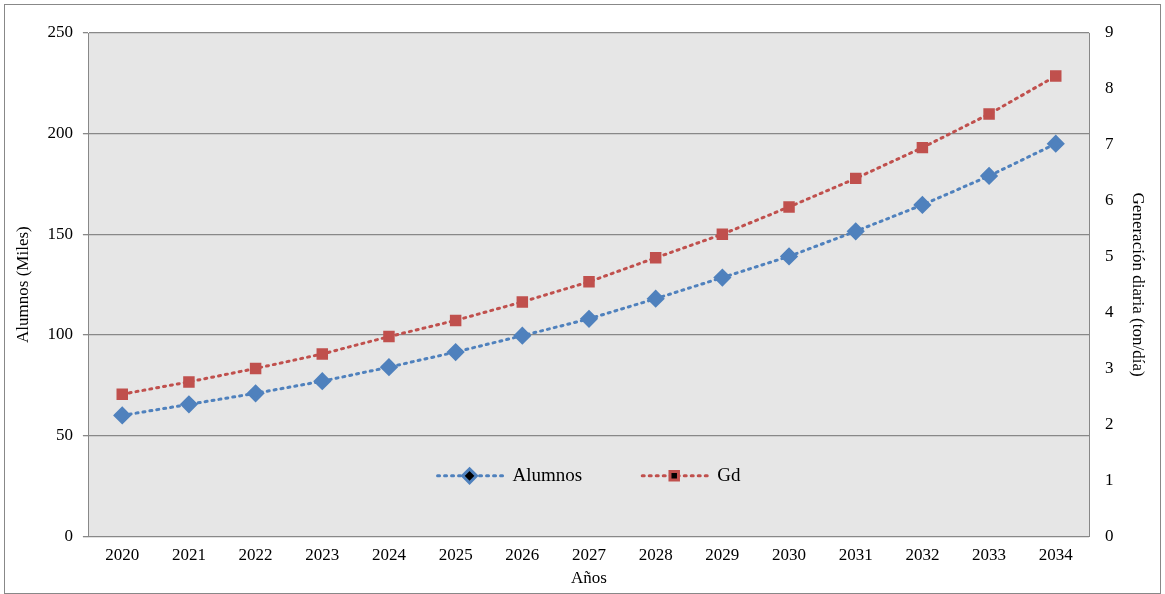  What do you see at coordinates (855, 554) in the screenshot?
I see `x-tick-label: 2031` at bounding box center [855, 554].